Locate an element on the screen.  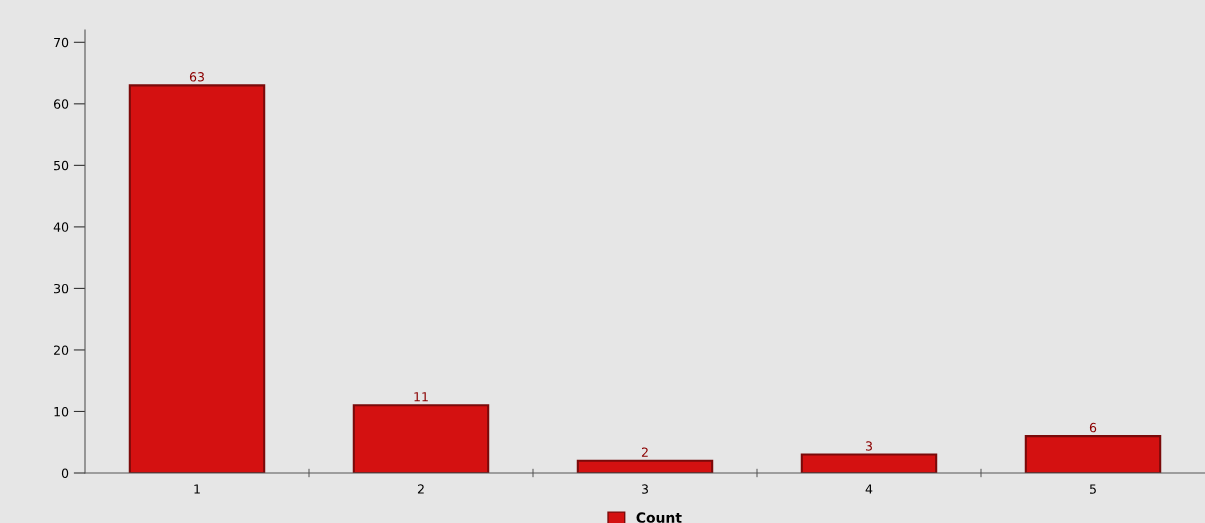
y-tick-label: 20 is located at coordinates (61, 350).